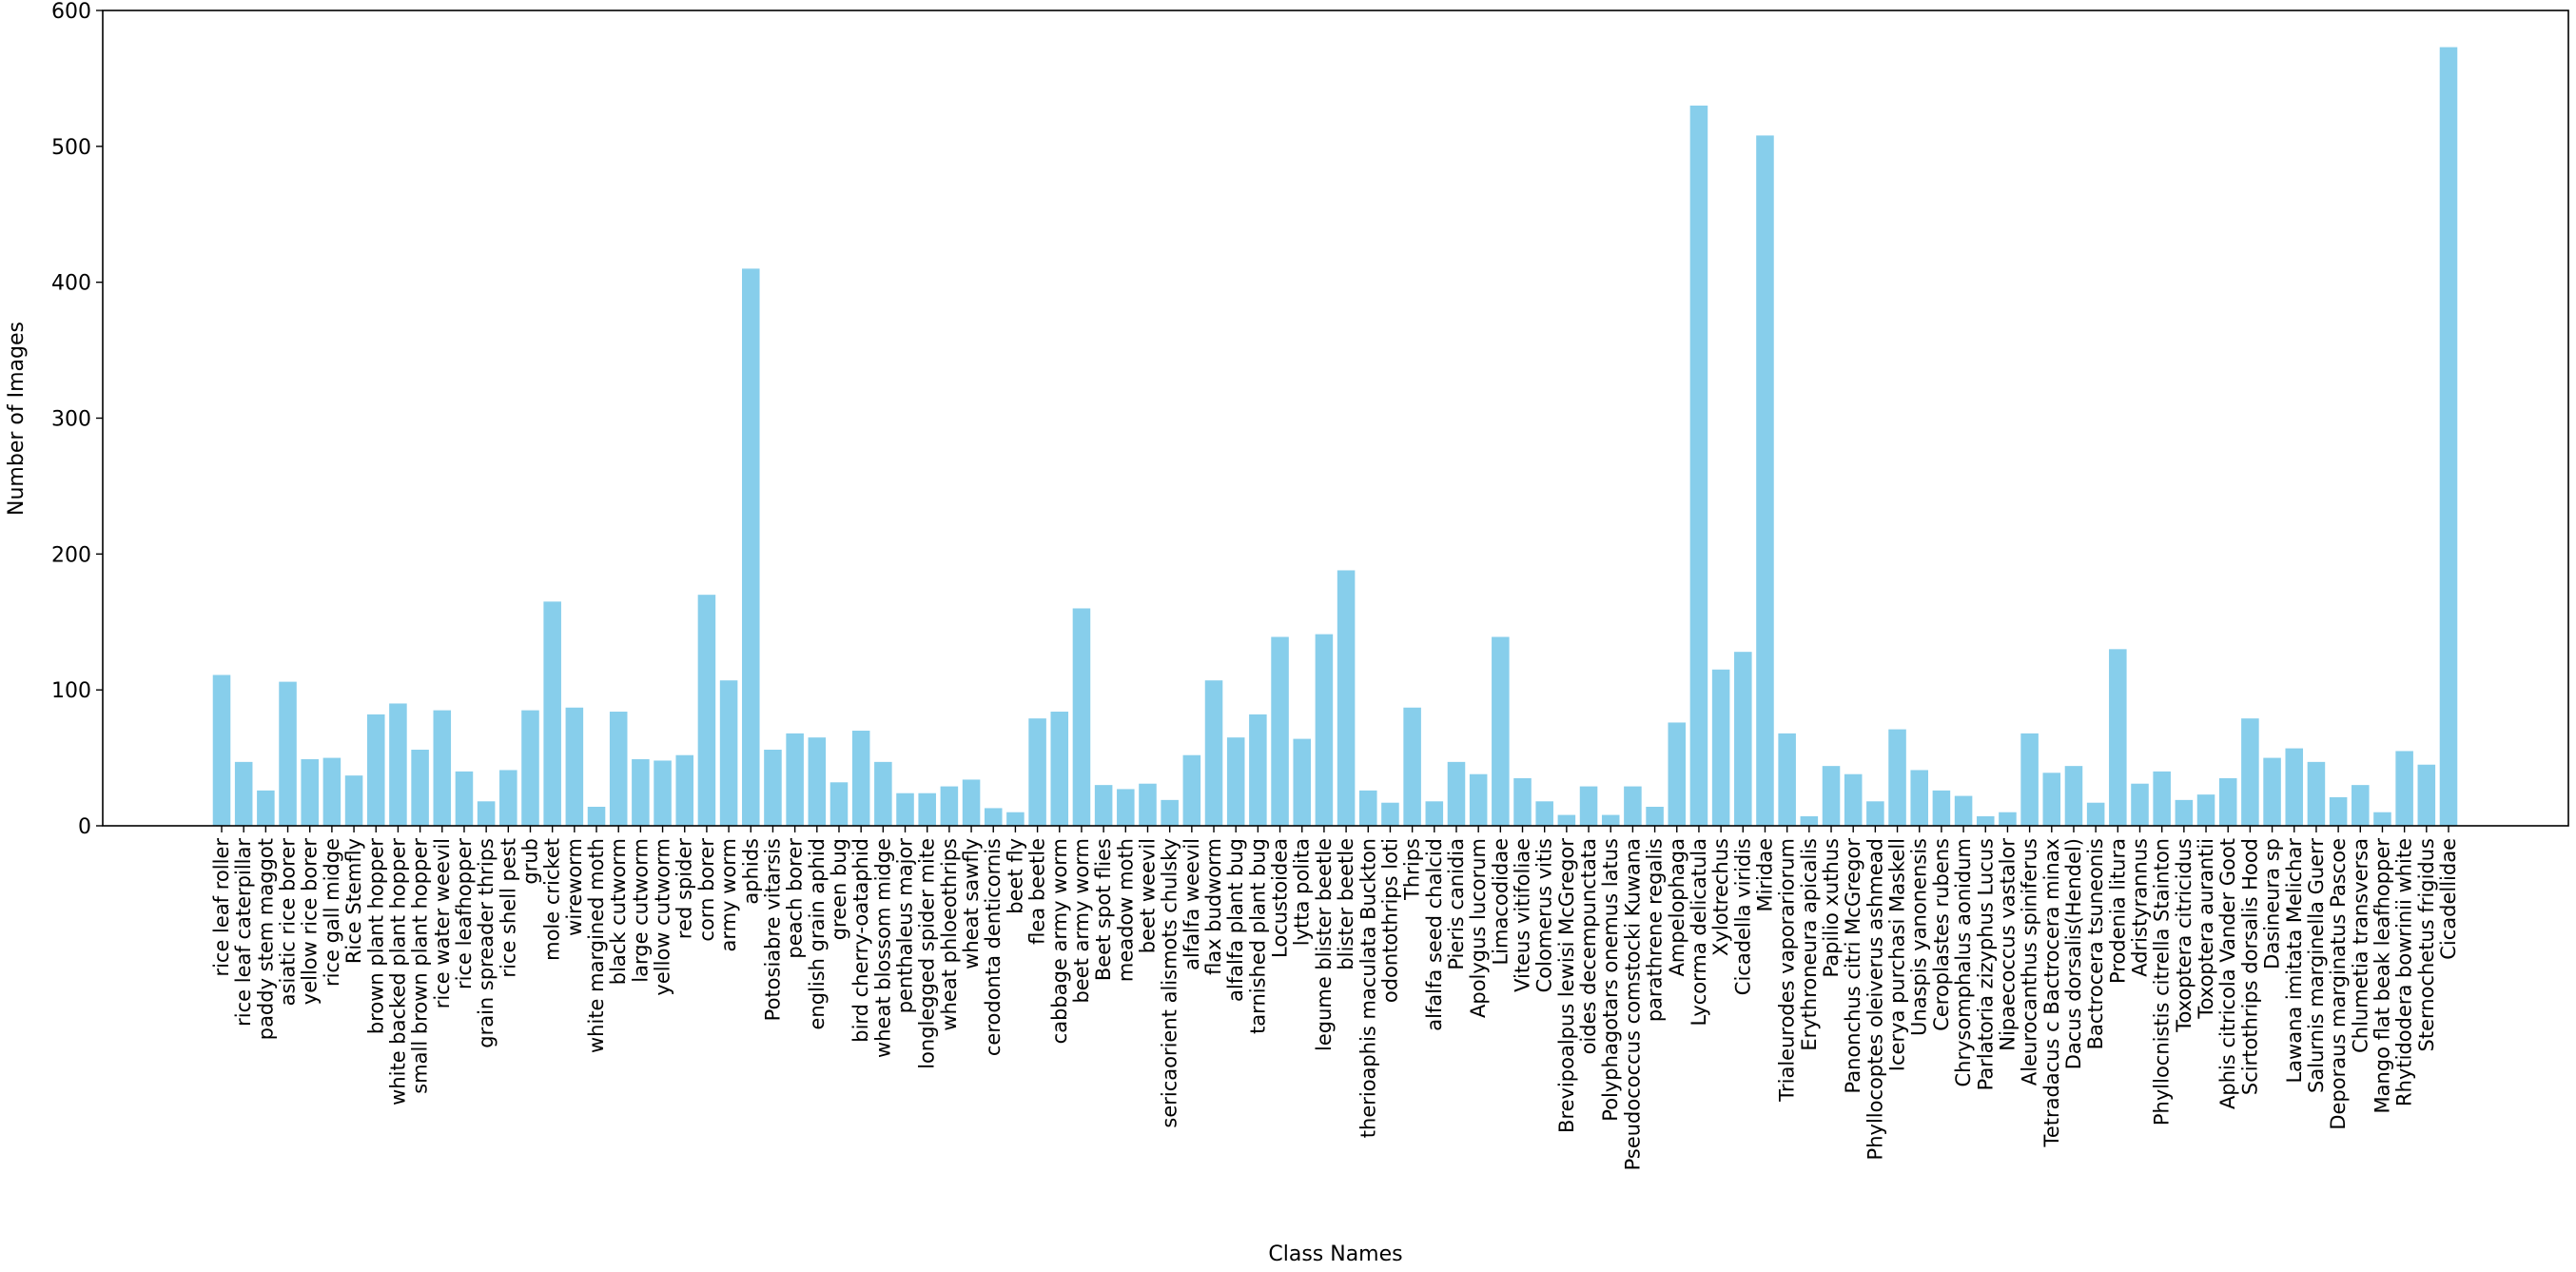 Image resolution: width=2576 pixels, height=1272 pixels. What do you see at coordinates (2206, 929) in the screenshot?
I see `x-tick-label: Toxoptera aurantii` at bounding box center [2206, 929].